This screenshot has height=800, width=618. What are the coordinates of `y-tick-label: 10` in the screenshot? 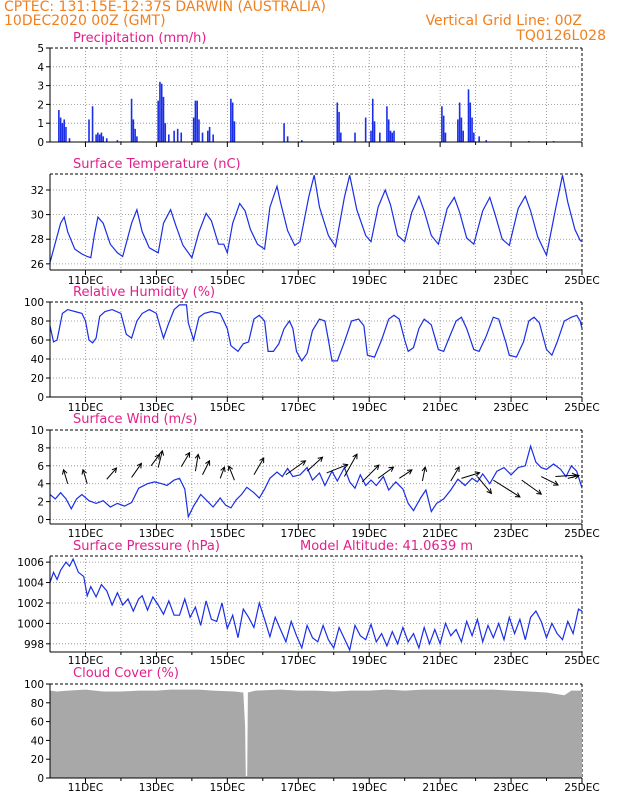 It's located at (37, 431).